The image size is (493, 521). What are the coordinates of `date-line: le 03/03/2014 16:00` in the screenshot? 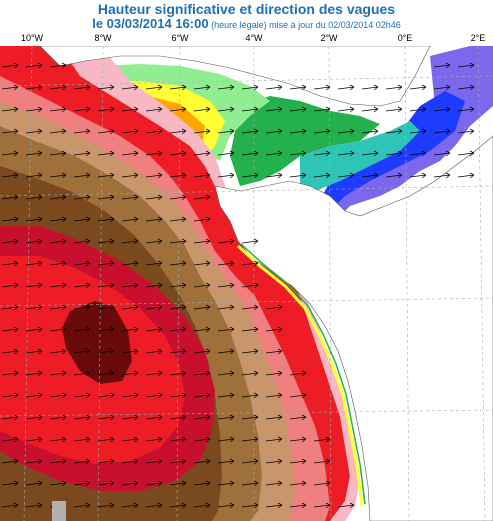 It's located at (150, 23).